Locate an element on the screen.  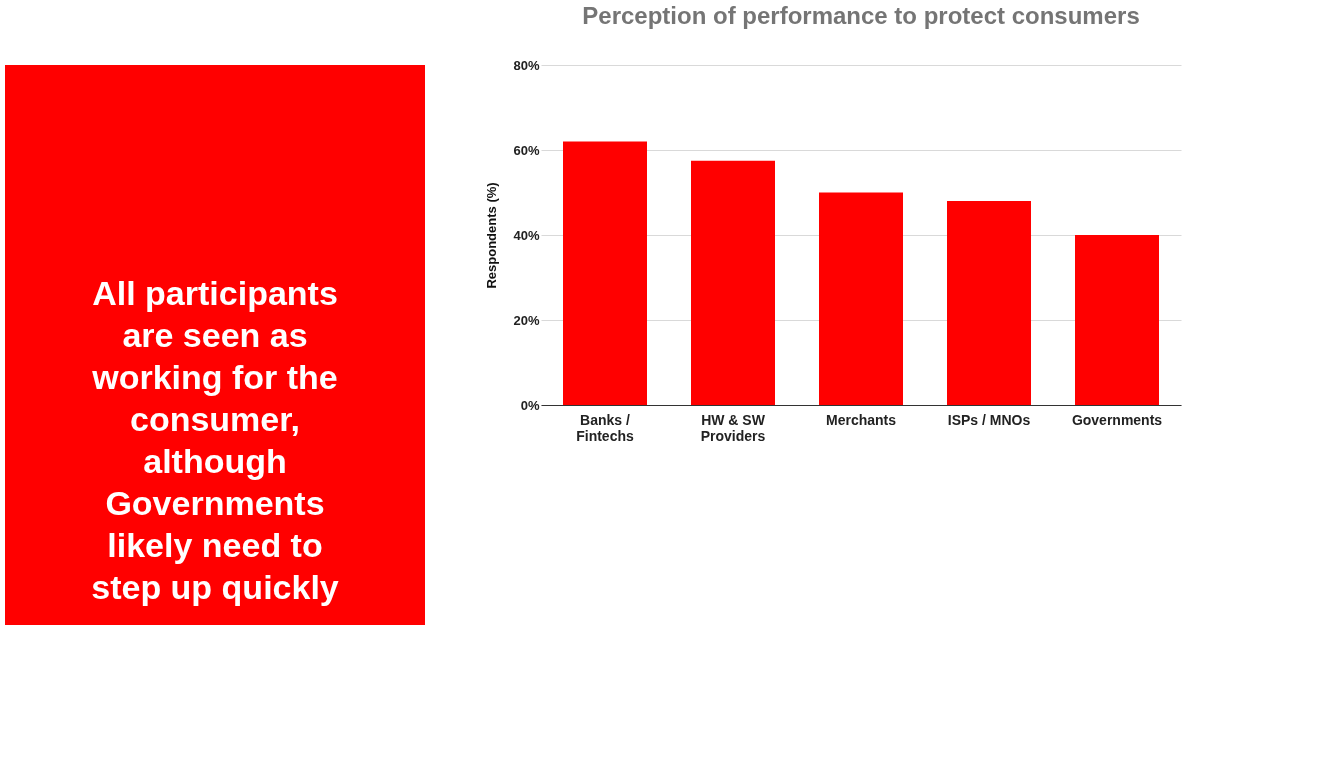
y-tick-label: 60% is located at coordinates (526, 150).